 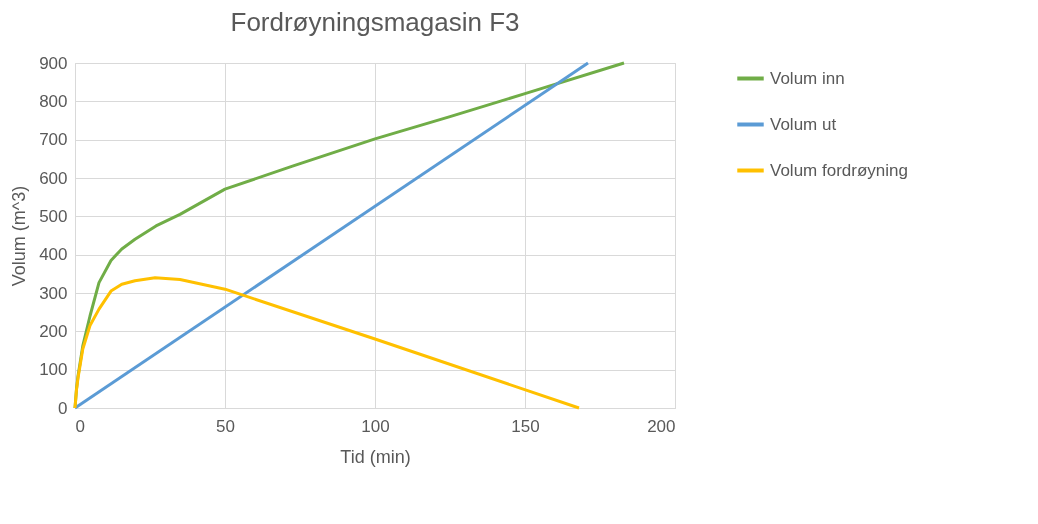 I want to click on y-tick-label: 100, so click(x=53, y=370).